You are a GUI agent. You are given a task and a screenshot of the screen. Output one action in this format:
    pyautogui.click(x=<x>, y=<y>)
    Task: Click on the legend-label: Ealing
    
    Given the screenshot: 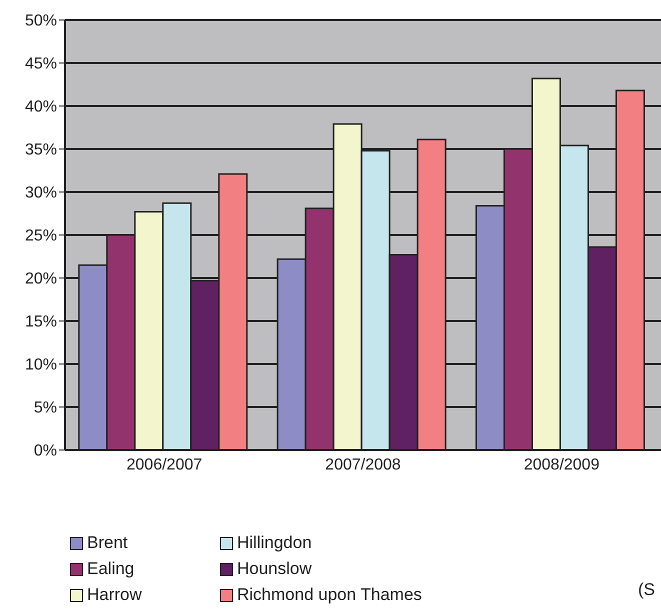 What is the action you would take?
    pyautogui.click(x=110, y=569)
    